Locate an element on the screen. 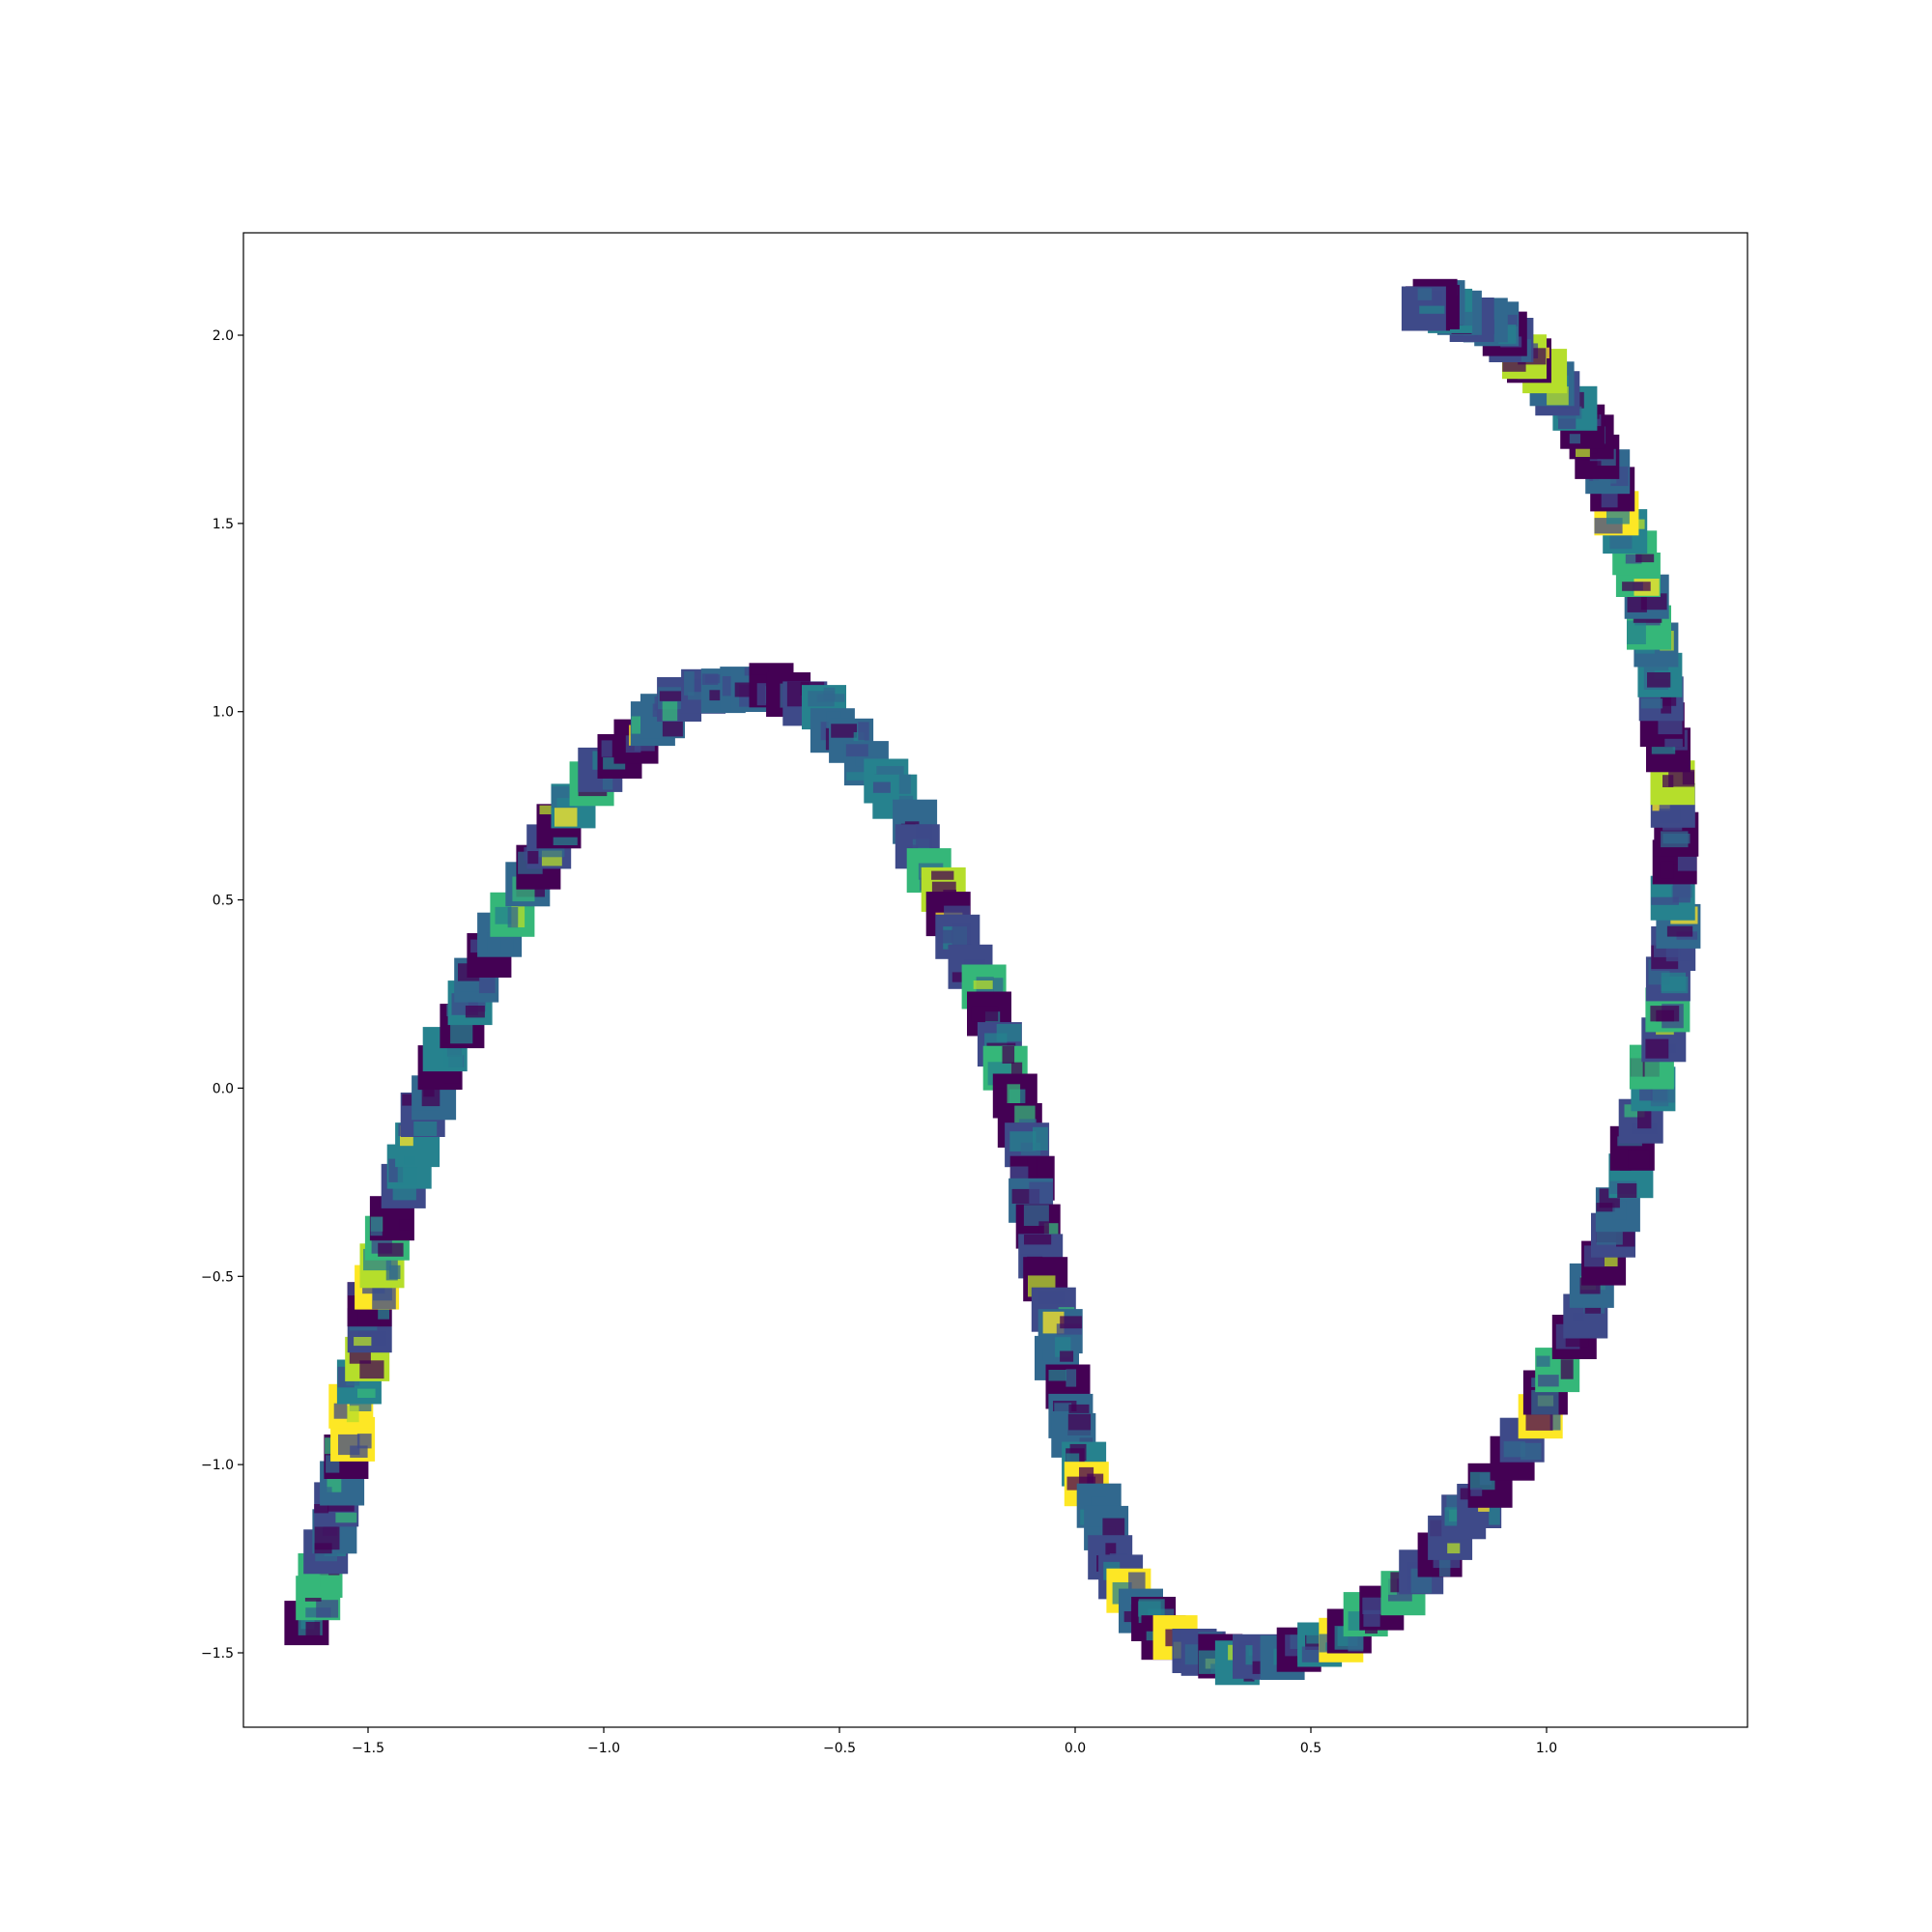 This screenshot has width=1932, height=1932. x-axis: −1.5 −1.0 −0.5 0.0 0.5 1.0 is located at coordinates (954, 1741).